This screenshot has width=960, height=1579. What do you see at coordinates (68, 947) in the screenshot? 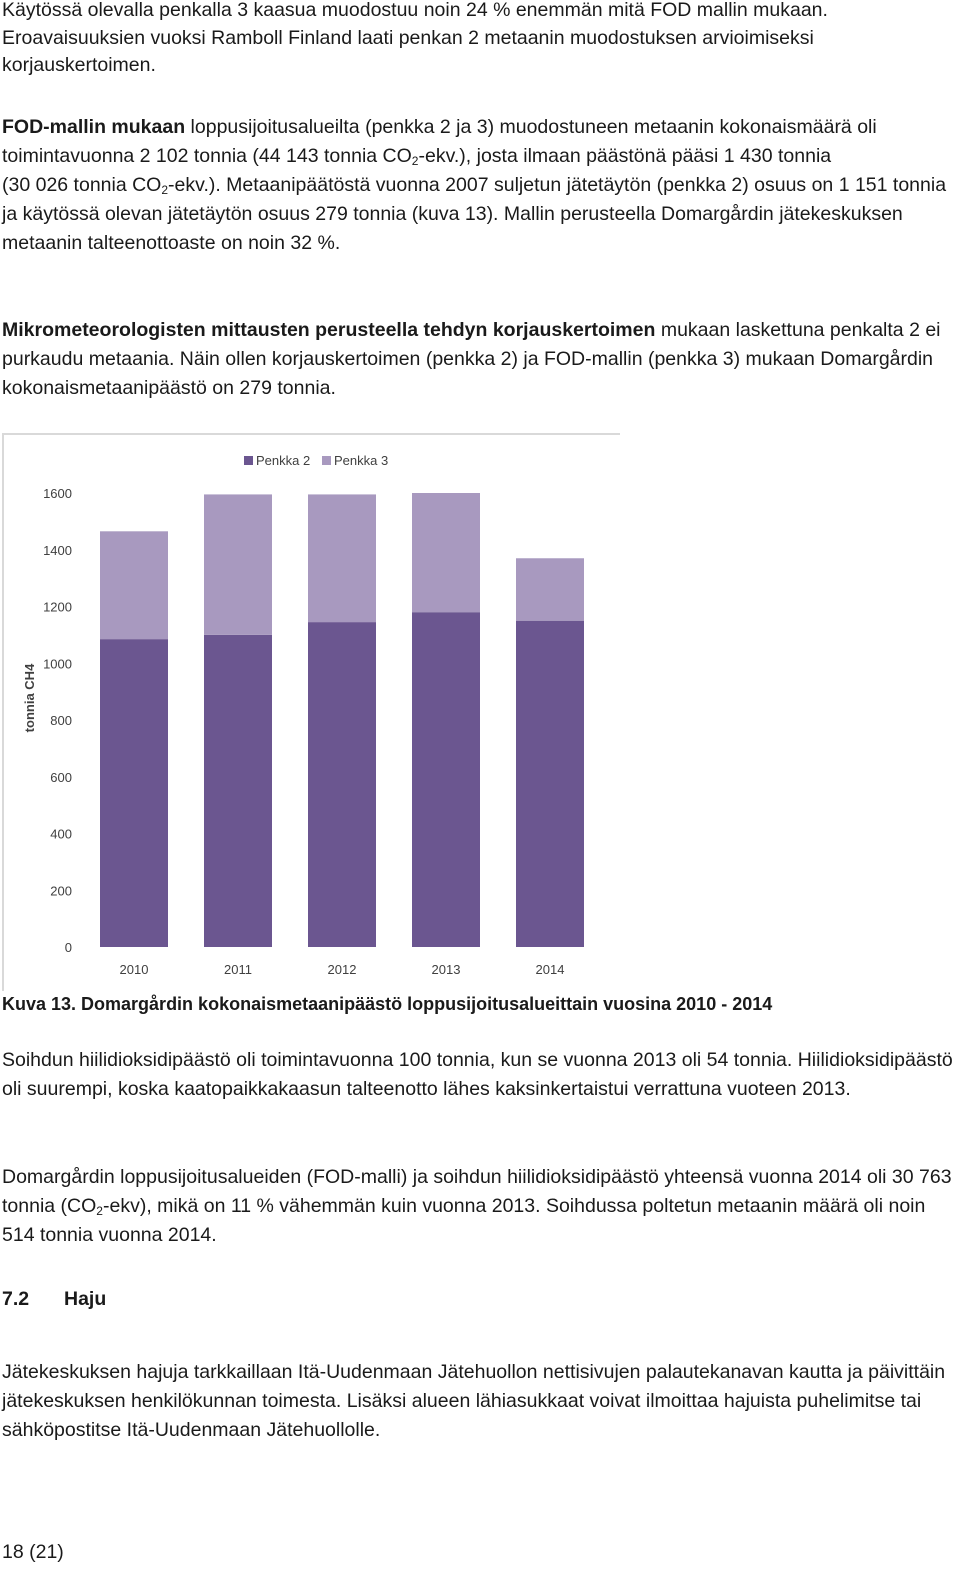
I see `y-tick-label: 0` at bounding box center [68, 947].